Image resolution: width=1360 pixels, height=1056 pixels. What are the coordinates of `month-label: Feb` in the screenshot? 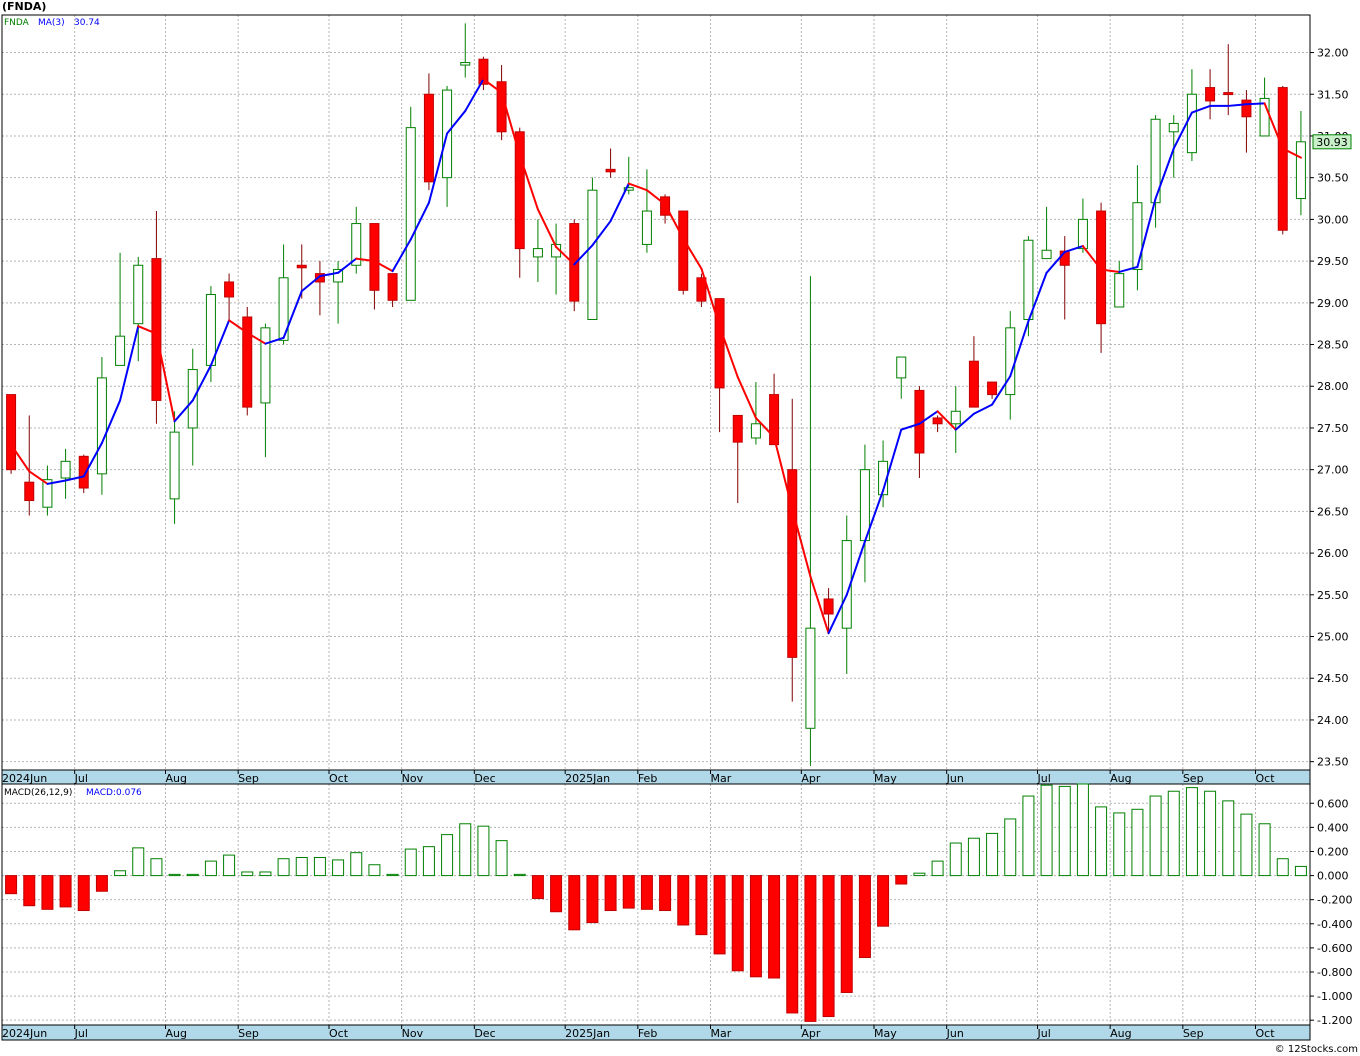 It's located at (647, 778).